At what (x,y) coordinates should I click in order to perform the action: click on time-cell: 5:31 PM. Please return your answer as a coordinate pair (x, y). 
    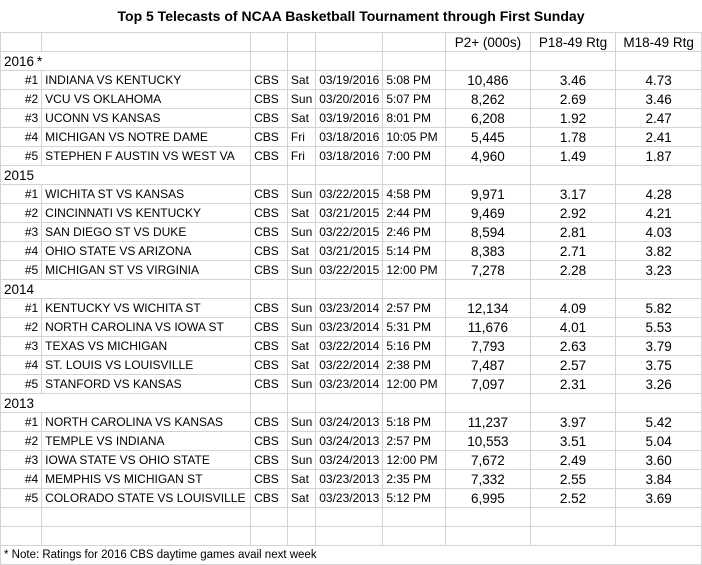
    Looking at the image, I should click on (414, 327).